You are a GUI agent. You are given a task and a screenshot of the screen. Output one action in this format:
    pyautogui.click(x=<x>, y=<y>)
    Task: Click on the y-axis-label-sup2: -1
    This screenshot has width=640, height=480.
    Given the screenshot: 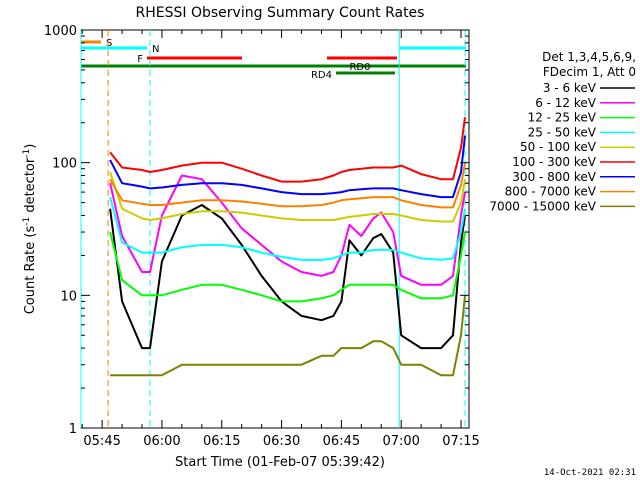 What is the action you would take?
    pyautogui.click(x=27, y=153)
    